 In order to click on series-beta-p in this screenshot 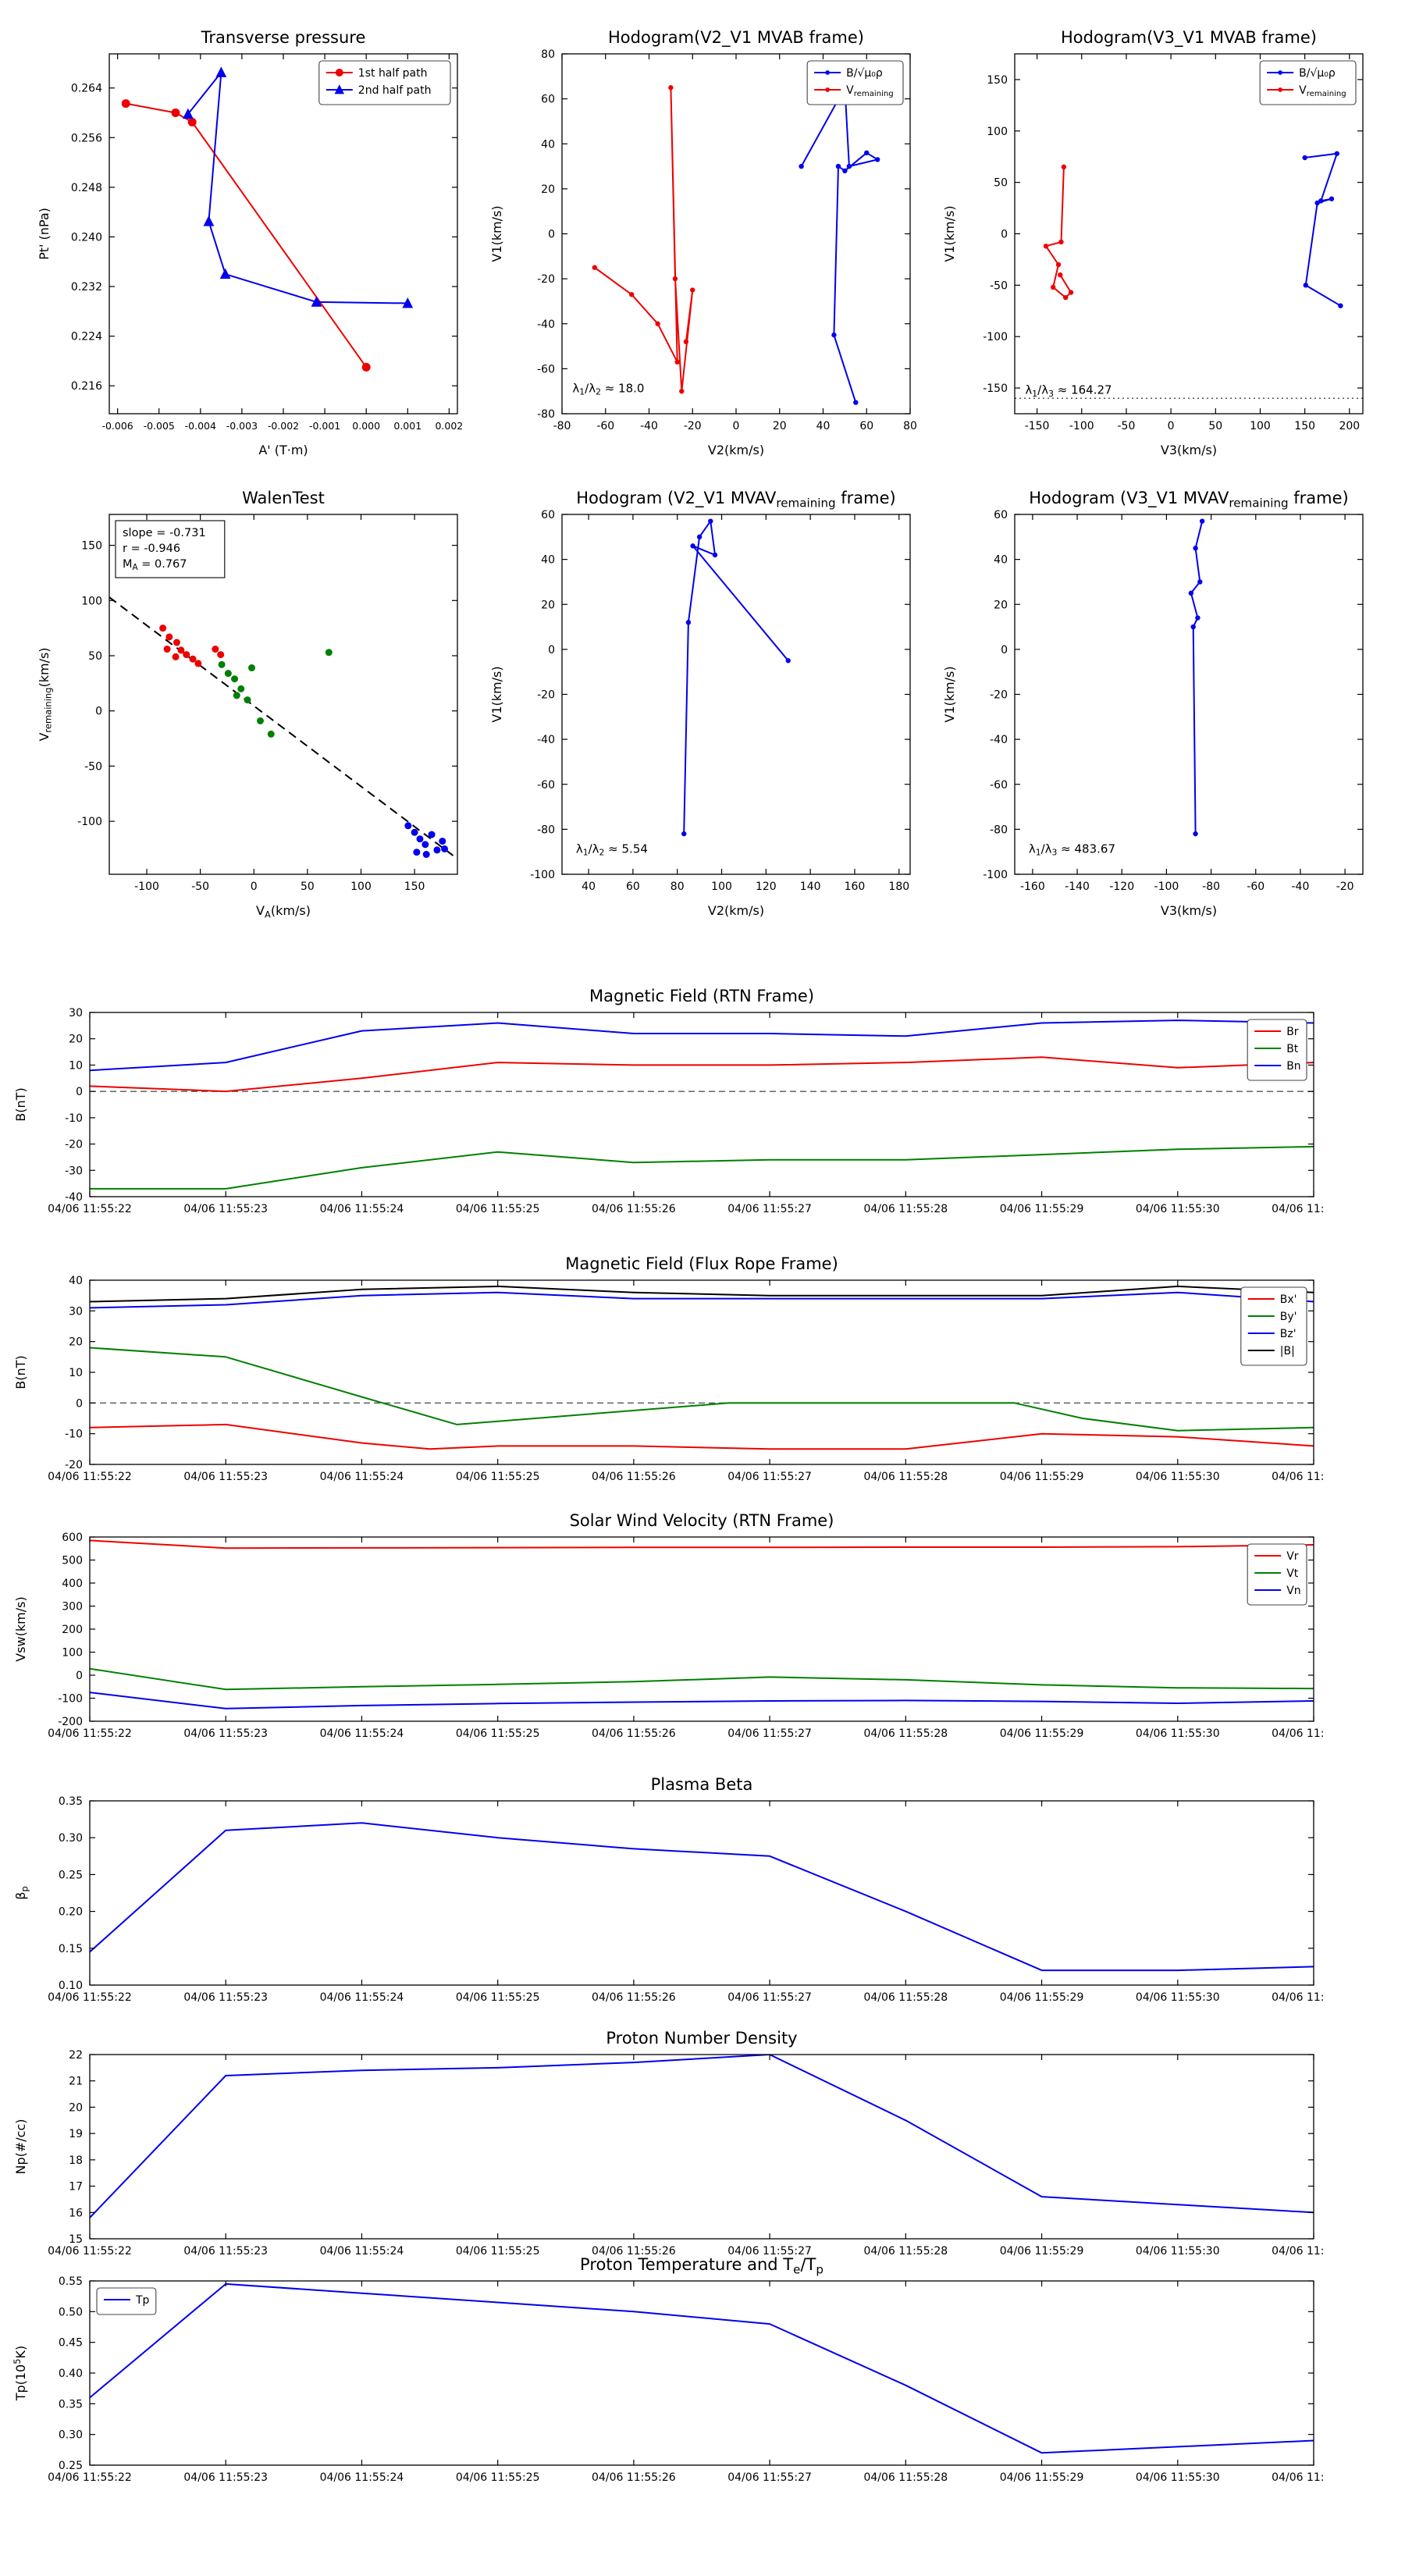, I will do `click(702, 1897)`.